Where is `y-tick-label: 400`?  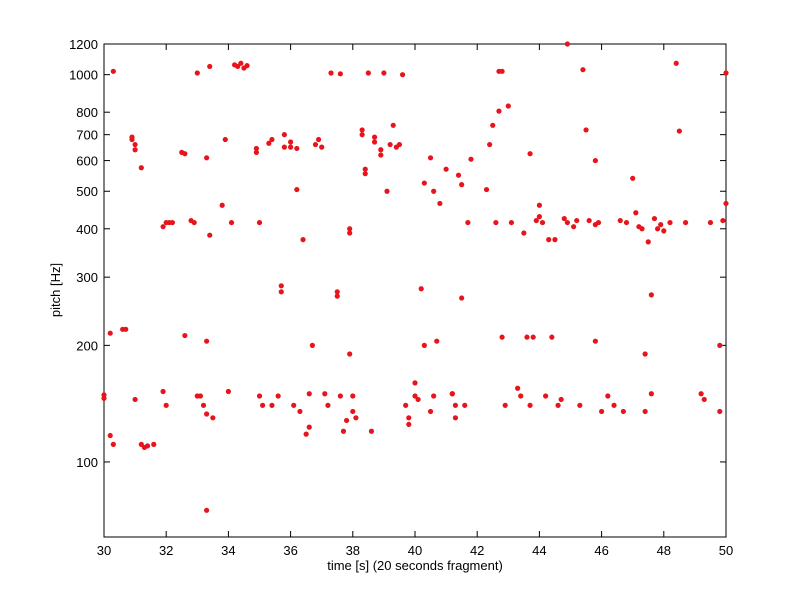 y-tick-label: 400 is located at coordinates (87, 229).